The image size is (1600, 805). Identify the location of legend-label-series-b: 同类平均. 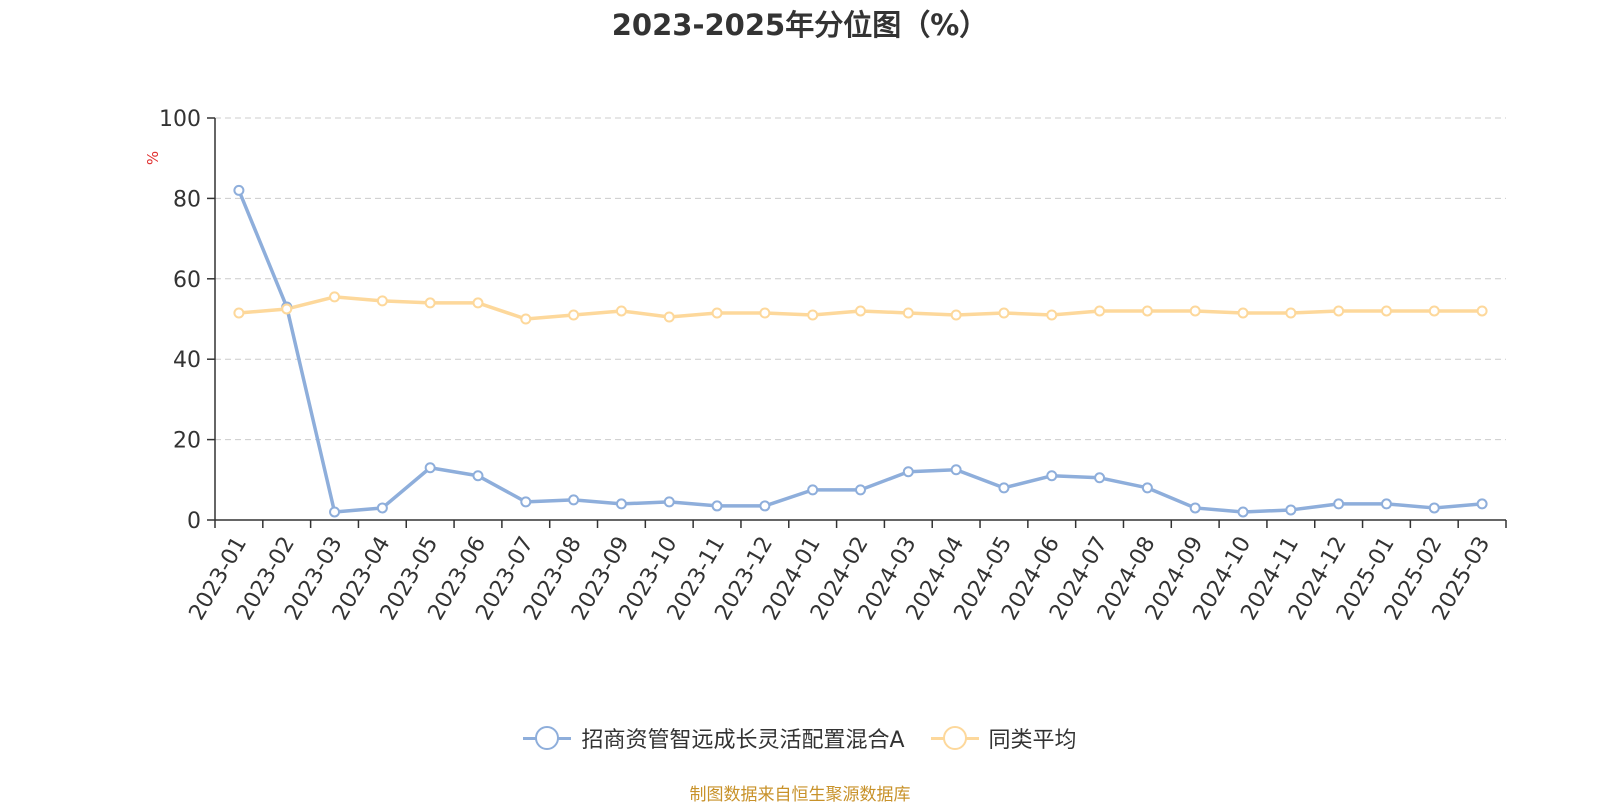
(1032, 740).